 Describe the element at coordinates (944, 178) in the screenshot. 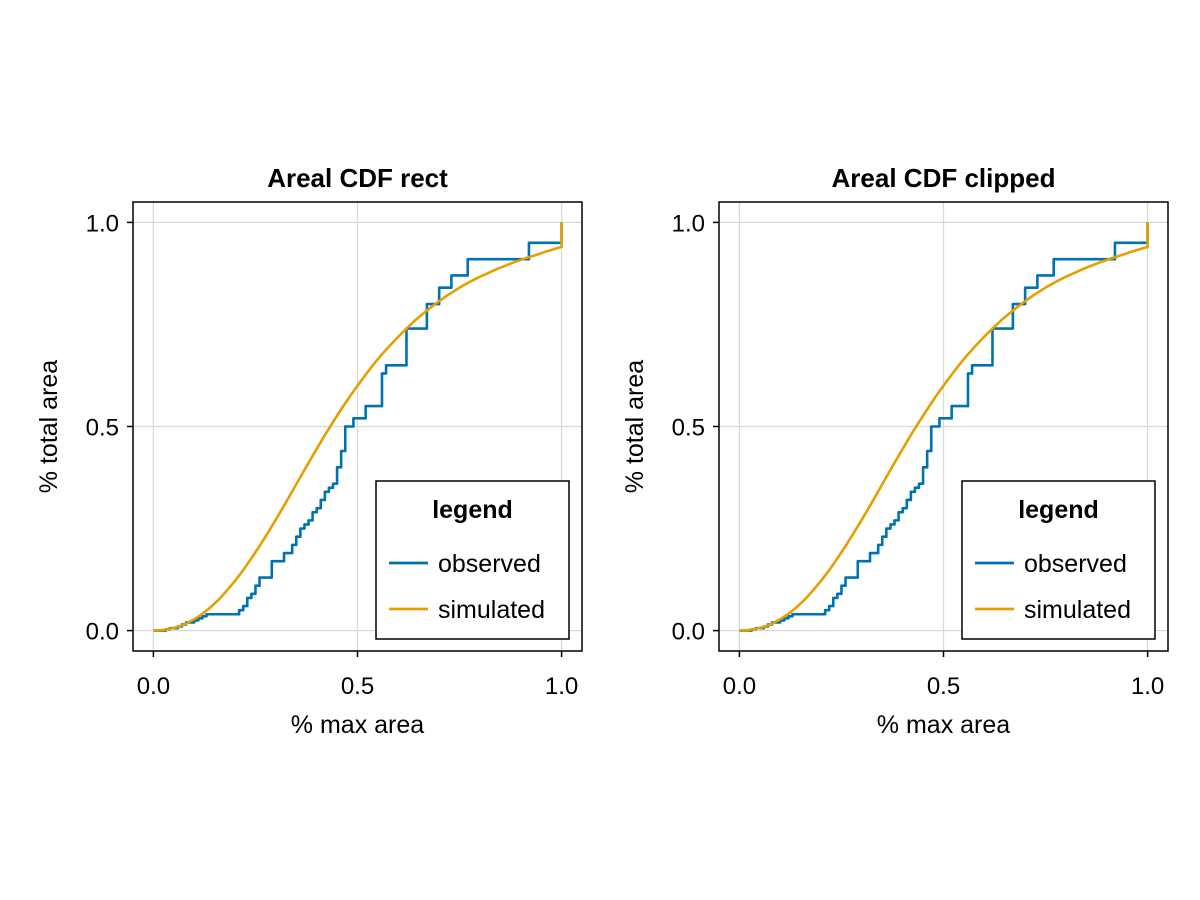

I see `chart-title: Areal CDF clipped` at that location.